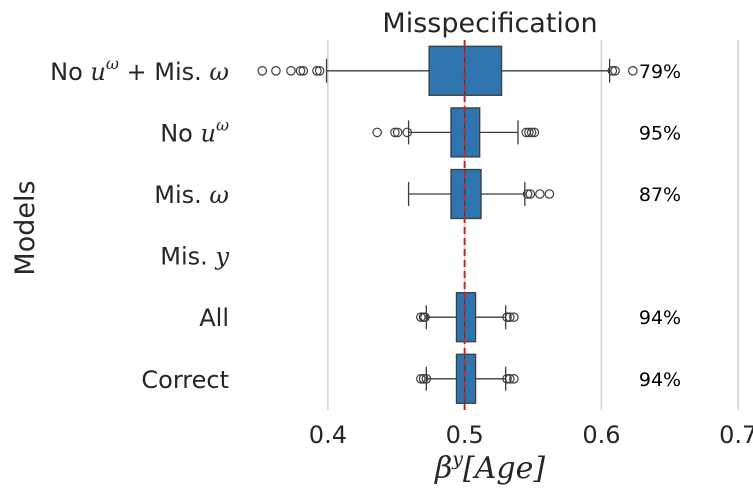 This screenshot has width=753, height=496. Describe the element at coordinates (191, 195) in the screenshot. I see `y-tick-label: Mis. ω` at that location.